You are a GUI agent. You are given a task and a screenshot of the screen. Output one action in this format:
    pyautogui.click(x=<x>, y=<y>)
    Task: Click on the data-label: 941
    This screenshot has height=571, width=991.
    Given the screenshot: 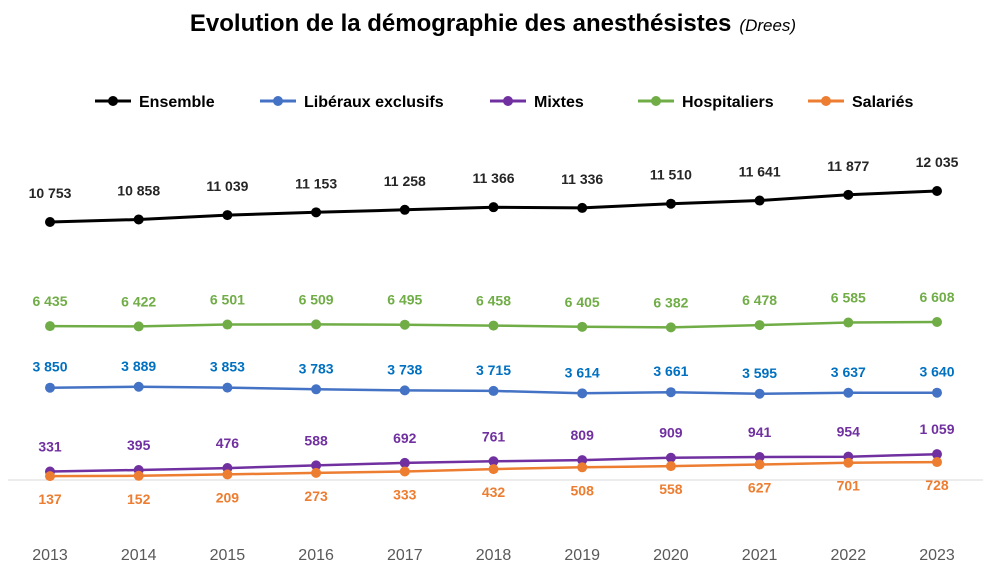 What is the action you would take?
    pyautogui.click(x=760, y=432)
    